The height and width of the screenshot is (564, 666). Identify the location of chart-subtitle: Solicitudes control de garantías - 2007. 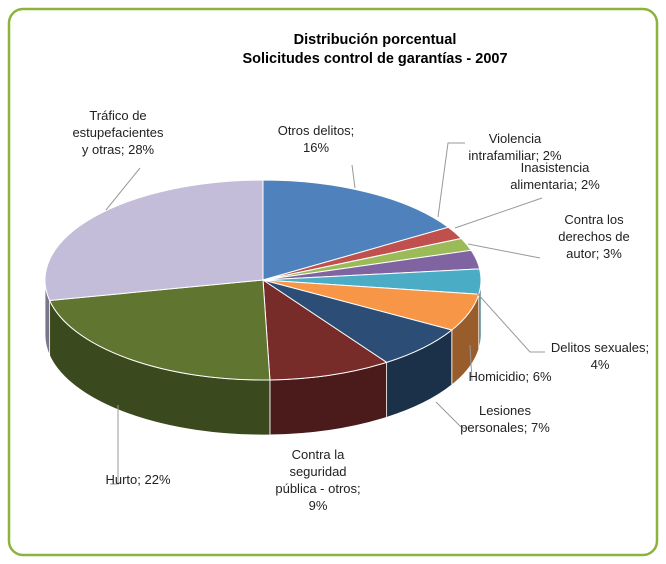
(374, 59).